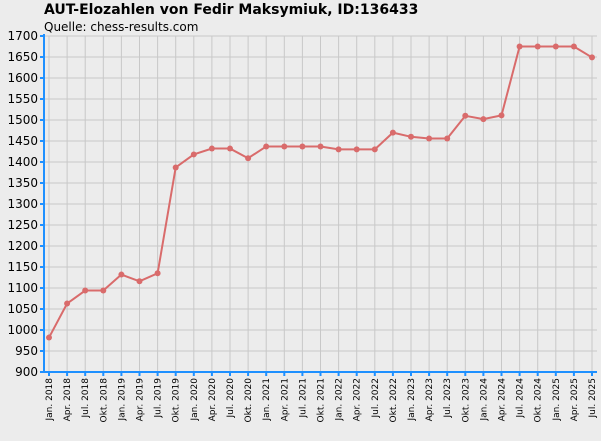 This screenshot has width=601, height=441. What do you see at coordinates (503, 400) in the screenshot?
I see `x-tick-label: Apr. 2024` at bounding box center [503, 400].